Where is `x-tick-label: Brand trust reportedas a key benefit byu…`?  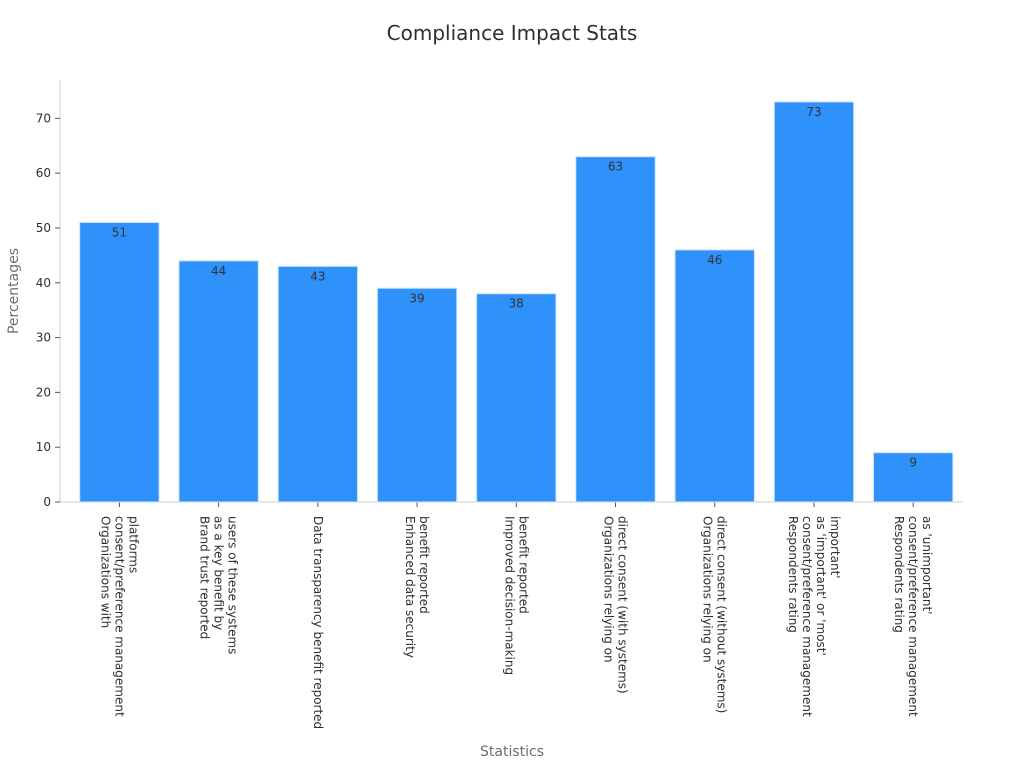 x-tick-label: Brand trust reportedas a key benefit byu… is located at coordinates (219, 585).